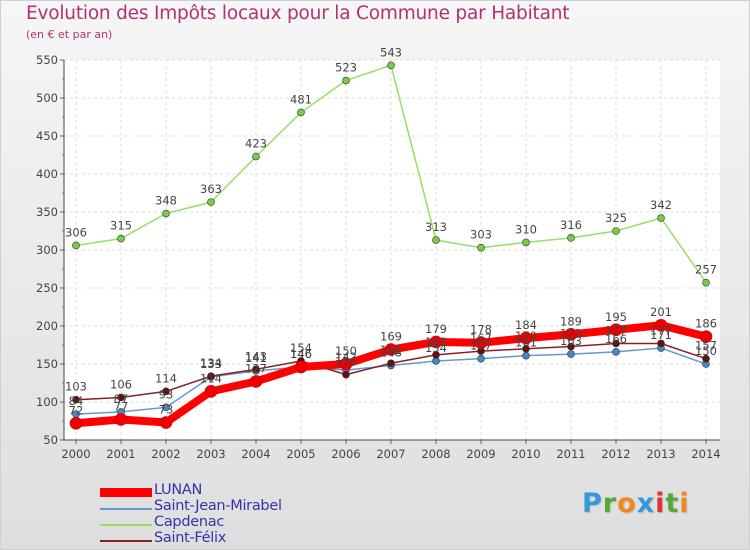 The height and width of the screenshot is (550, 750). I want to click on x-tick-label: 2002, so click(165, 454).